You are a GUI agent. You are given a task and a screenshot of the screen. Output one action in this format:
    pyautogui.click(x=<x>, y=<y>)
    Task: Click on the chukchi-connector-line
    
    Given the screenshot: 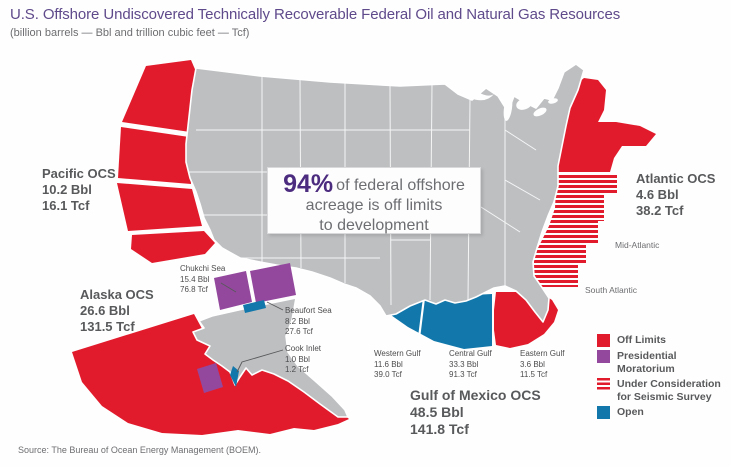 What is the action you would take?
    pyautogui.click(x=228, y=287)
    